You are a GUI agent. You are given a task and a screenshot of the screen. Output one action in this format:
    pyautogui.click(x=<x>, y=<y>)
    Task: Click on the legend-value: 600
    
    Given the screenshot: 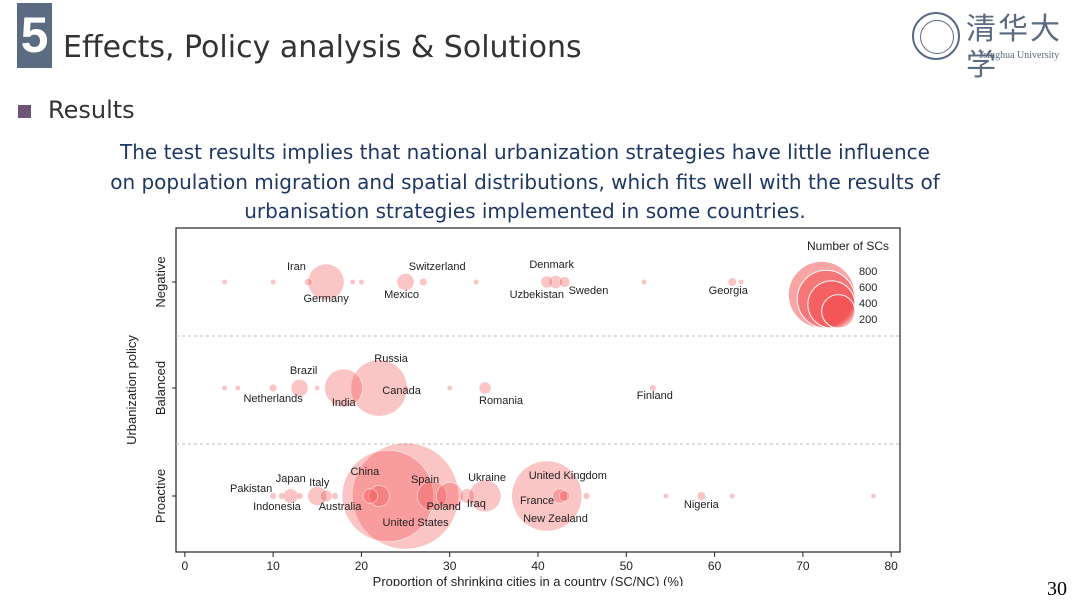 What is the action you would take?
    pyautogui.click(x=868, y=288)
    